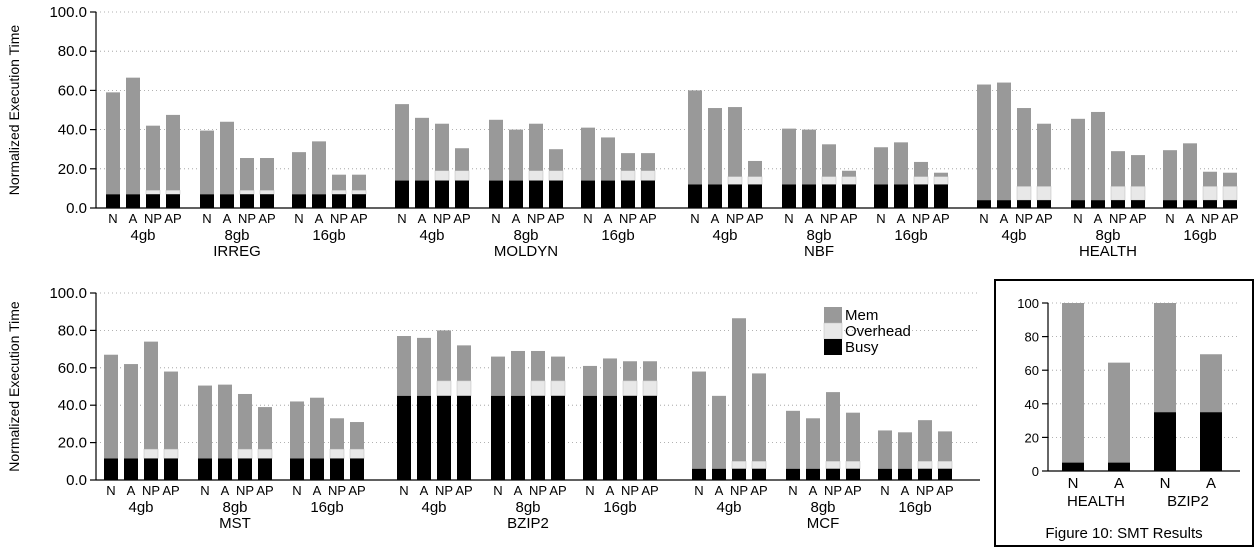  Describe the element at coordinates (237, 251) in the screenshot. I see `benchmark-label: IRREG` at that location.